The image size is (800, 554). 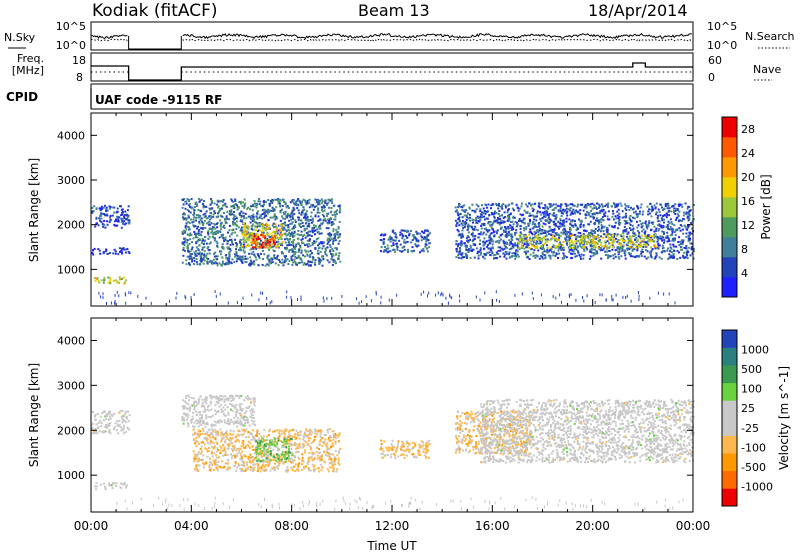 What do you see at coordinates (79, 60) in the screenshot?
I see `freq-tick-top: 18` at bounding box center [79, 60].